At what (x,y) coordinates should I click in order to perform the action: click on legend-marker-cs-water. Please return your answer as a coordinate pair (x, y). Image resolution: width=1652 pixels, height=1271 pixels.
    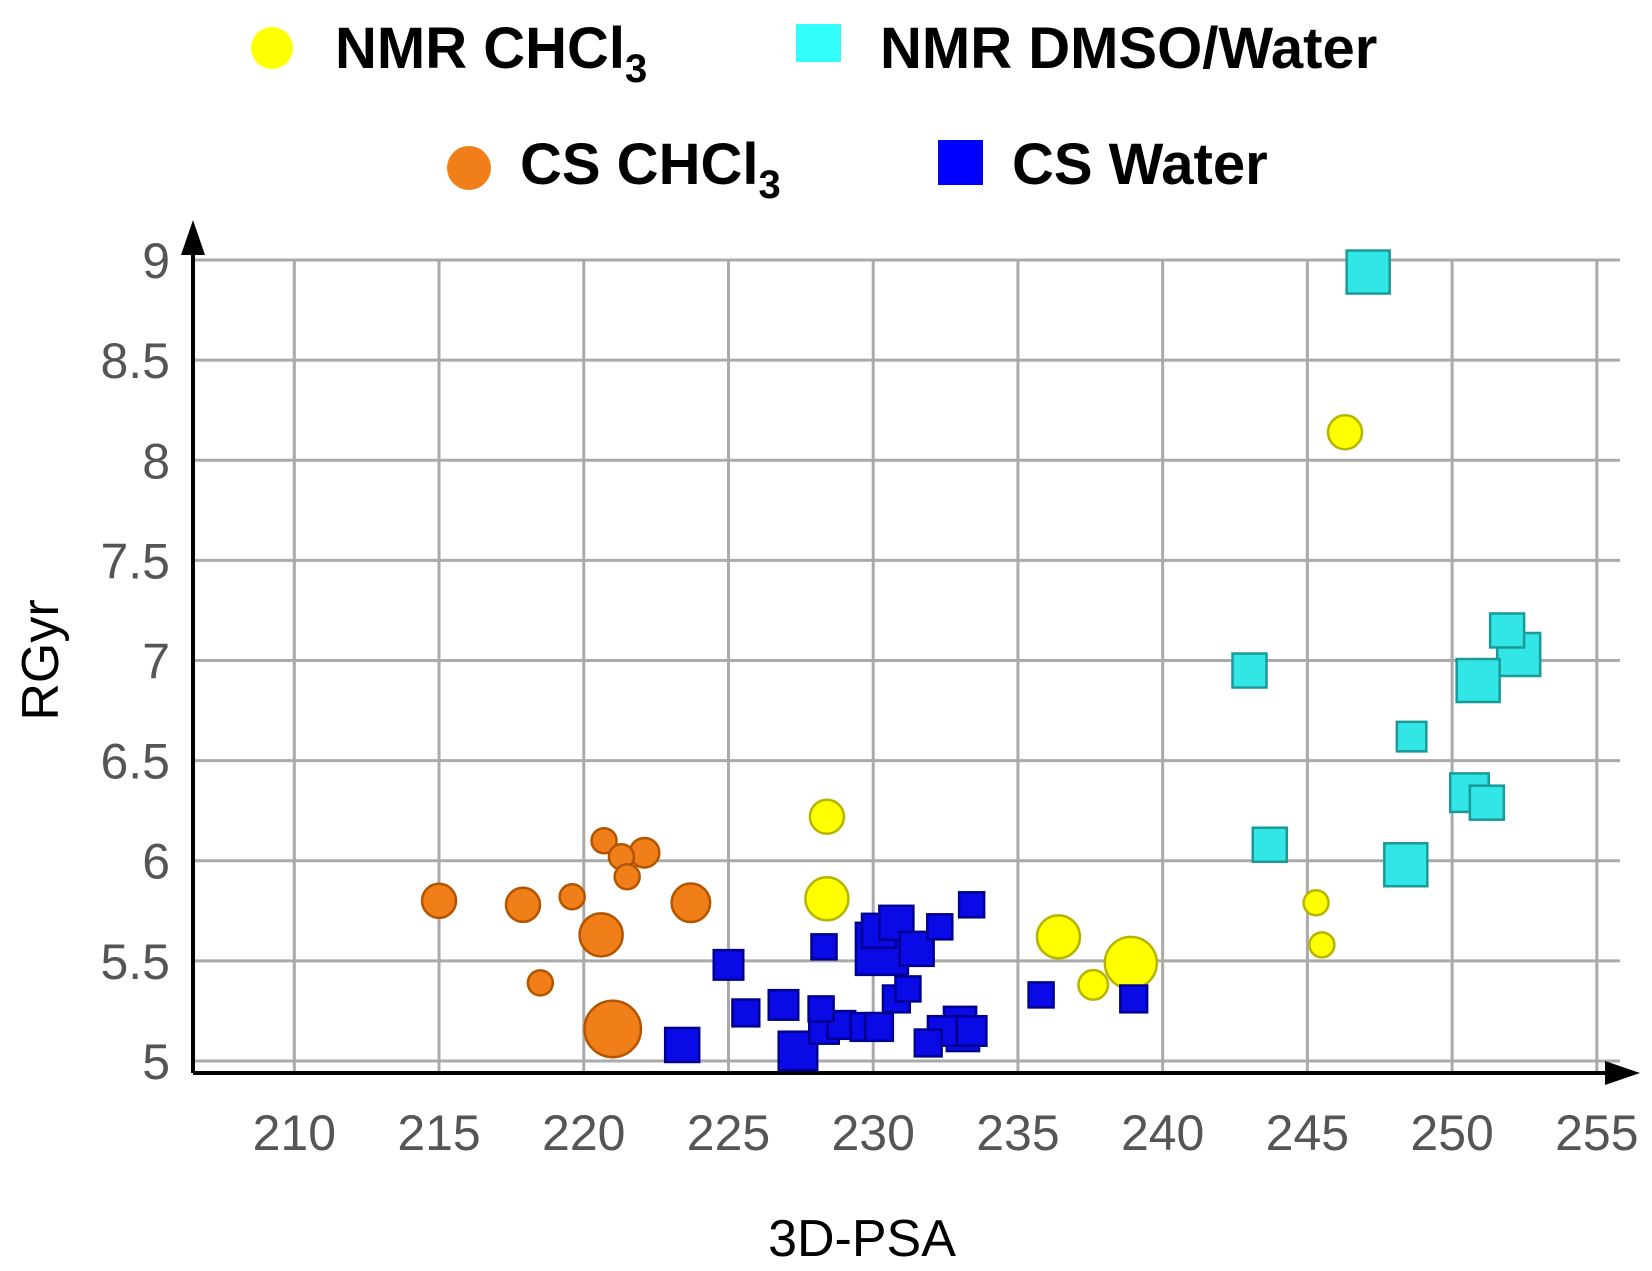
    Looking at the image, I should click on (960, 162).